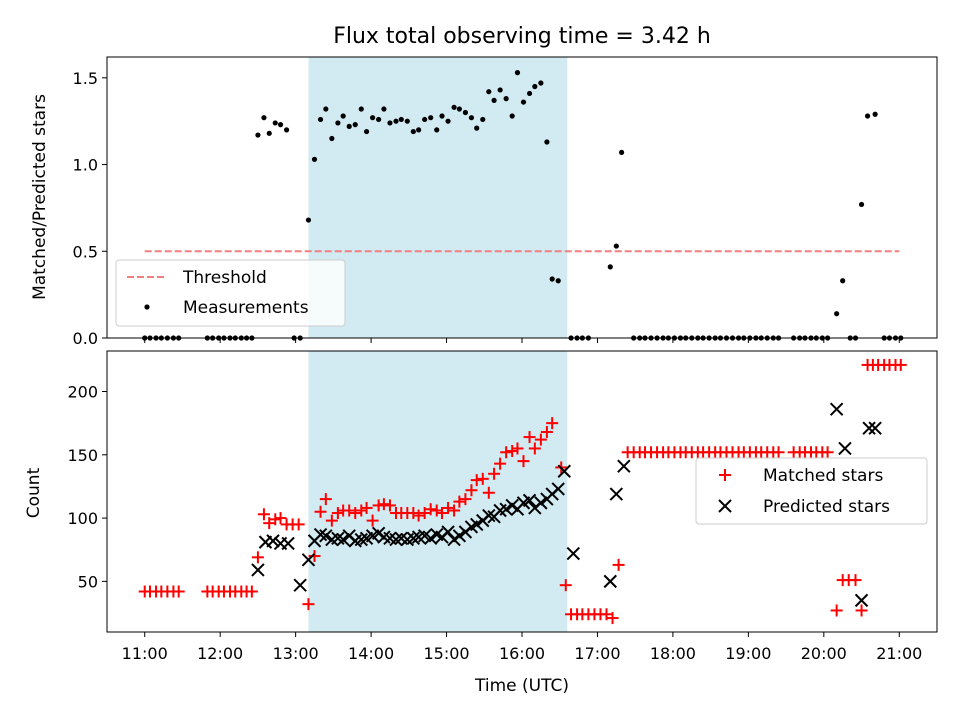  What do you see at coordinates (521, 686) in the screenshot?
I see `x-axis-label: Time (UTC)` at bounding box center [521, 686].